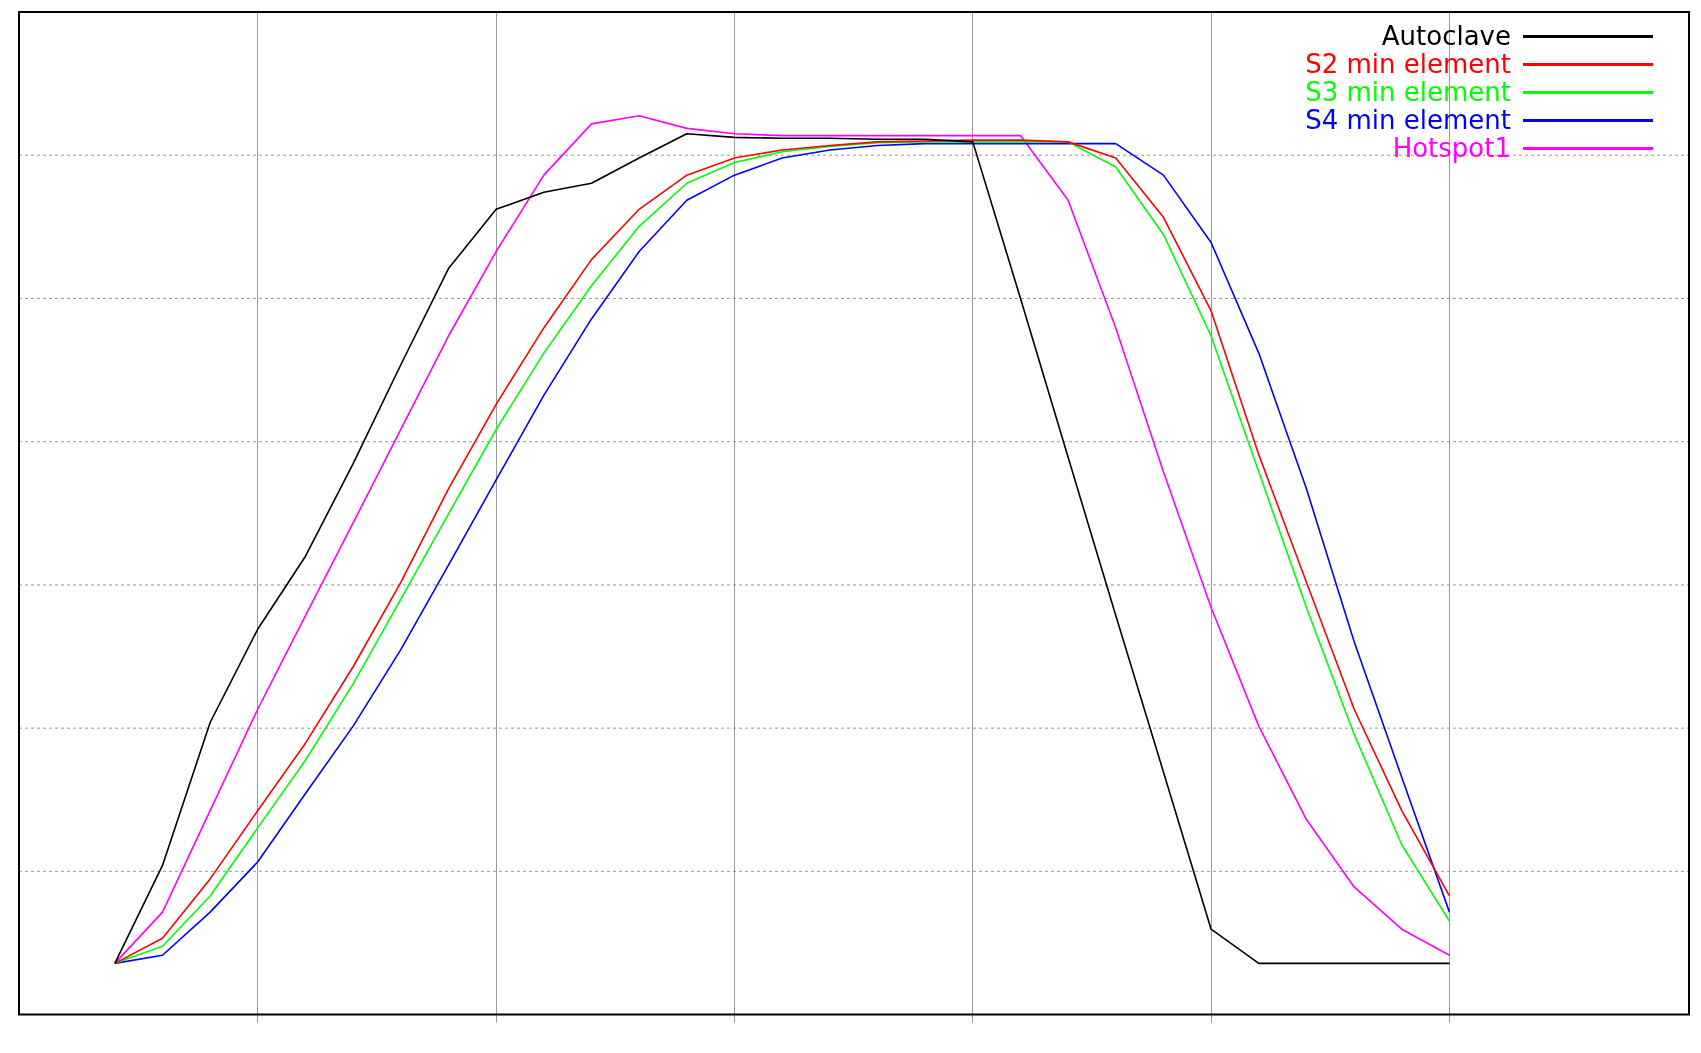 This screenshot has height=1053, width=1701. Describe the element at coordinates (1446, 36) in the screenshot. I see `legend-label: Autoclave` at that location.